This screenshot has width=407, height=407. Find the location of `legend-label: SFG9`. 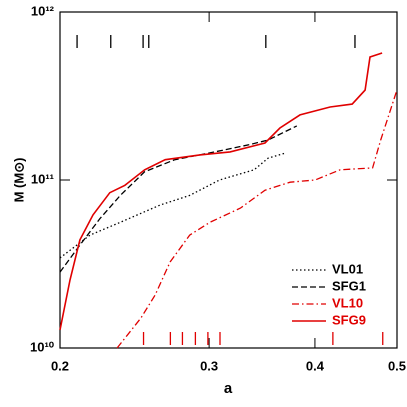

legend-label: SFG9 is located at coordinates (349, 319).